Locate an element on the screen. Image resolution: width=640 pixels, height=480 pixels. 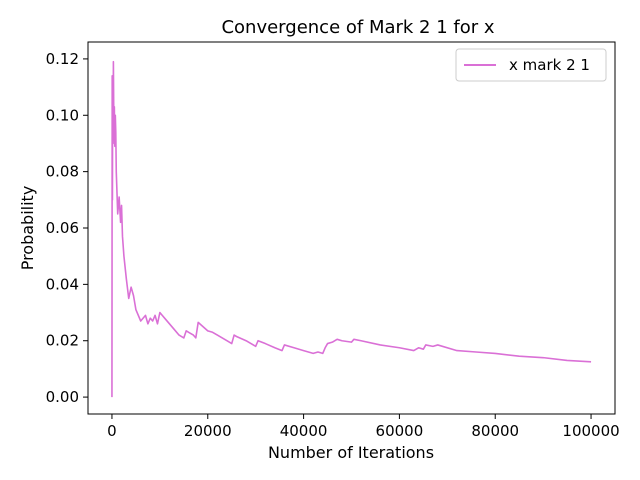
y-axis: 0.00 0.02 0.04 0.06 0.08 0.10 0.12 is located at coordinates (67, 228).